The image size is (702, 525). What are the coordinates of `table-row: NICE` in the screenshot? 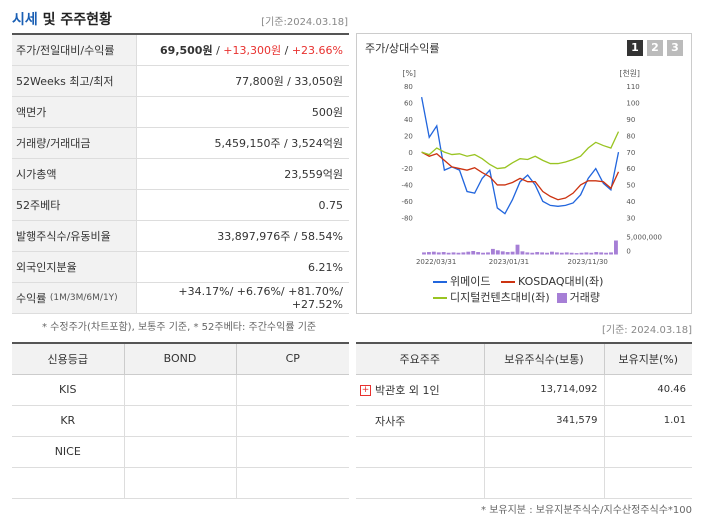 It's located at (180, 452).